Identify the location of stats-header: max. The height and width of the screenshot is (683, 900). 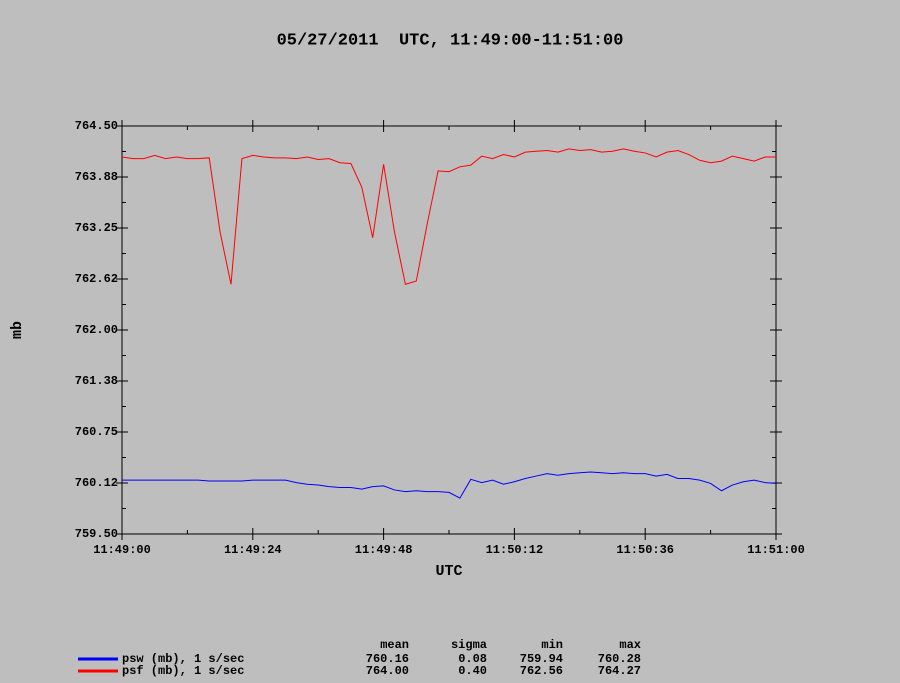
(630, 645).